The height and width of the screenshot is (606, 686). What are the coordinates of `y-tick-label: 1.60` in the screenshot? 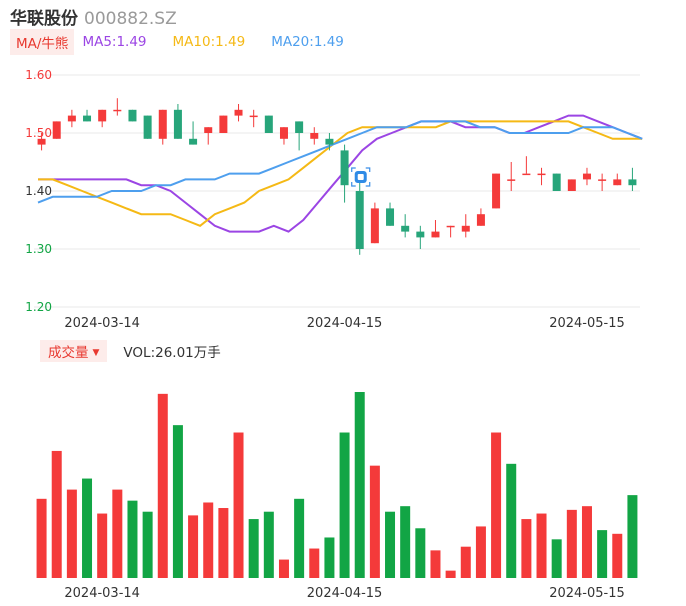 It's located at (38, 75).